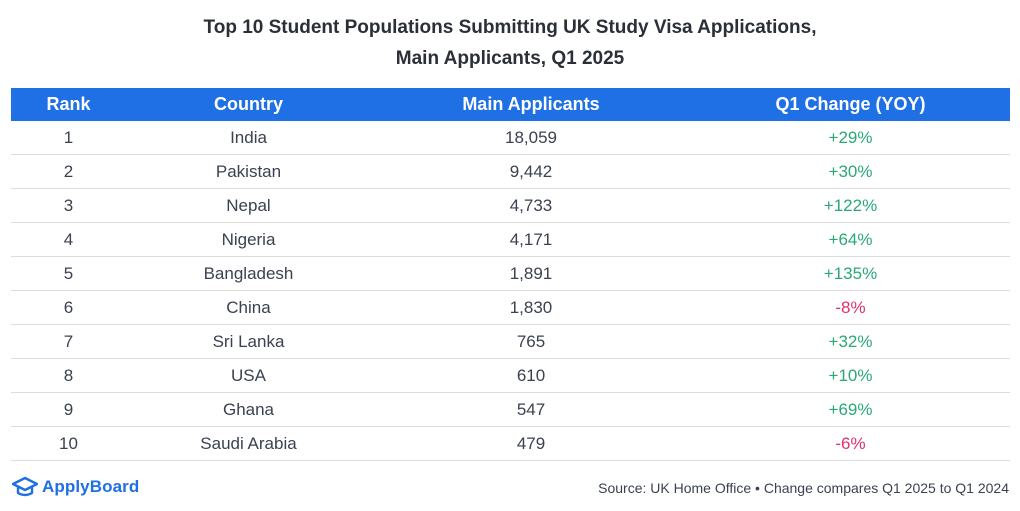  I want to click on table-row: 7 Sri Lanka 765 +32%, so click(510, 341).